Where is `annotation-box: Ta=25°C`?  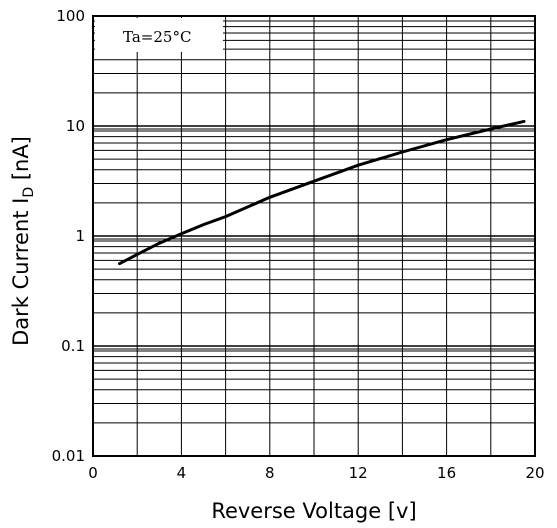 annotation-box: Ta=25°C is located at coordinates (159, 35).